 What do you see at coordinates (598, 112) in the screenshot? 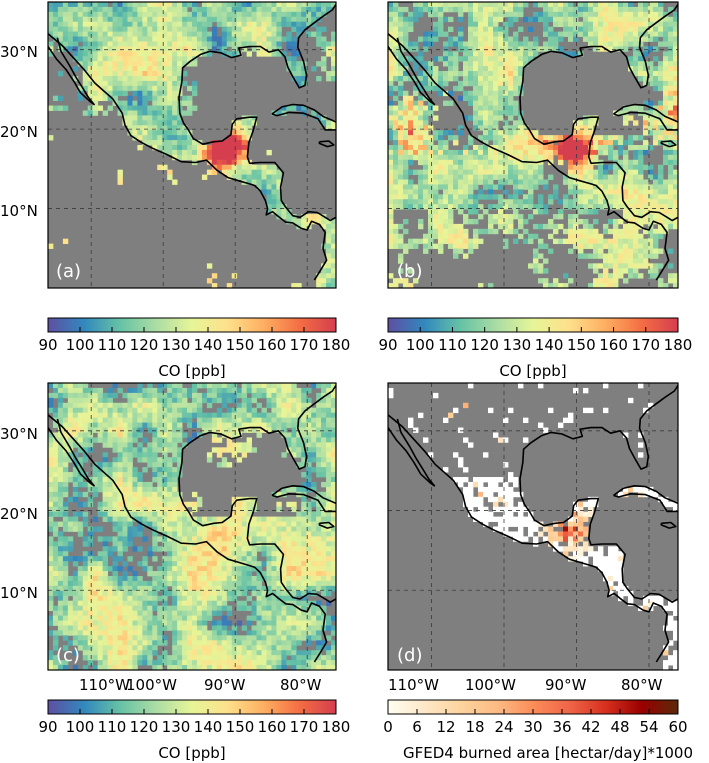
I see `coastline-gulf-caribbean` at bounding box center [598, 112].